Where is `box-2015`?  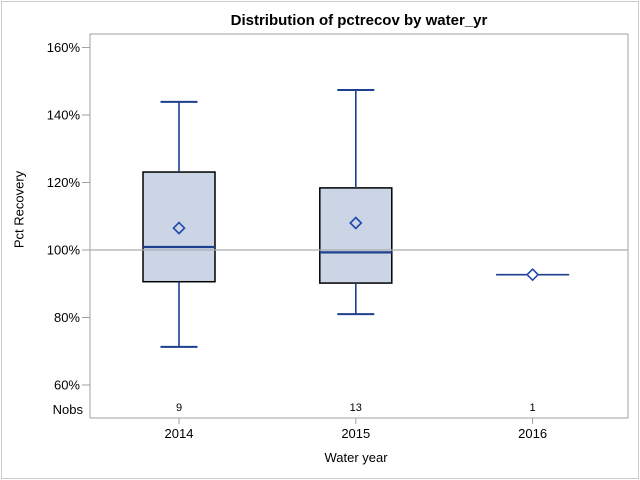
box-2015 is located at coordinates (356, 235).